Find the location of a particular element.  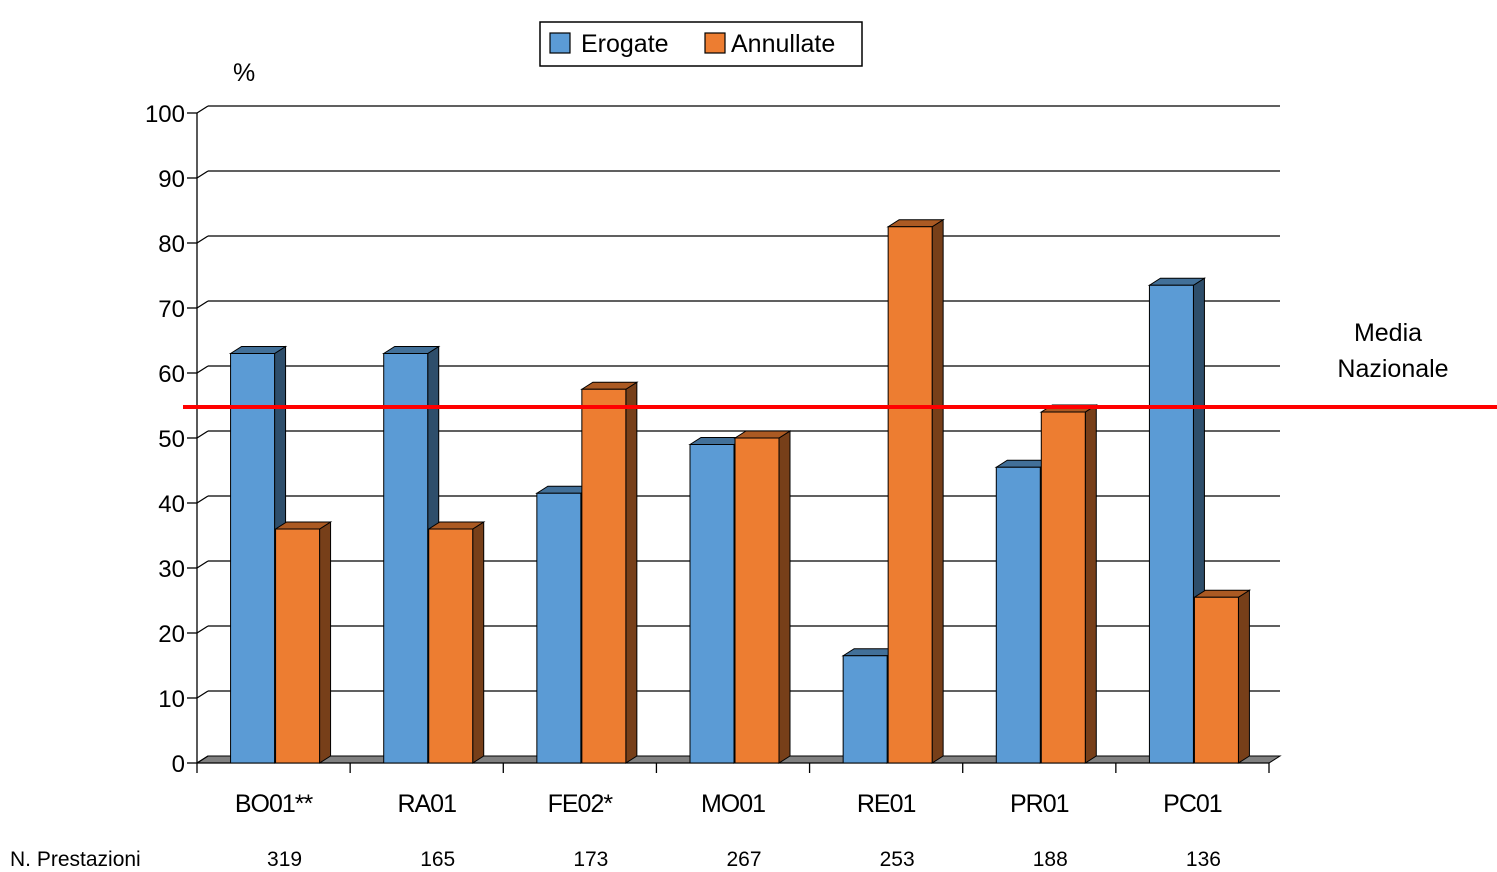

y-tick-label: 20 is located at coordinates (171, 634).